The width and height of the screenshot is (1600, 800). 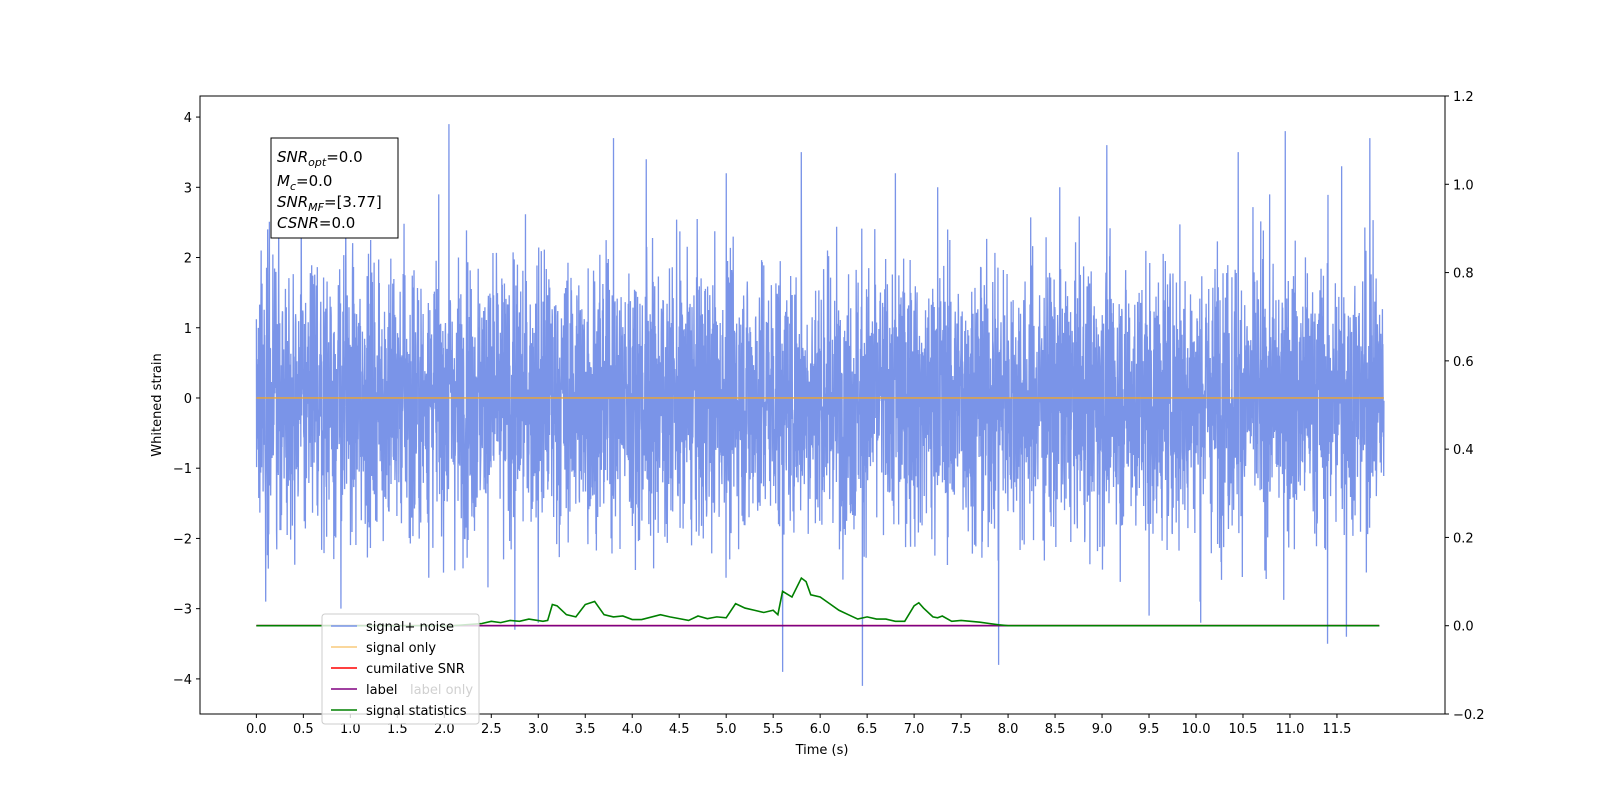 What do you see at coordinates (256, 729) in the screenshot?
I see `x-tick-label: 0.0` at bounding box center [256, 729].